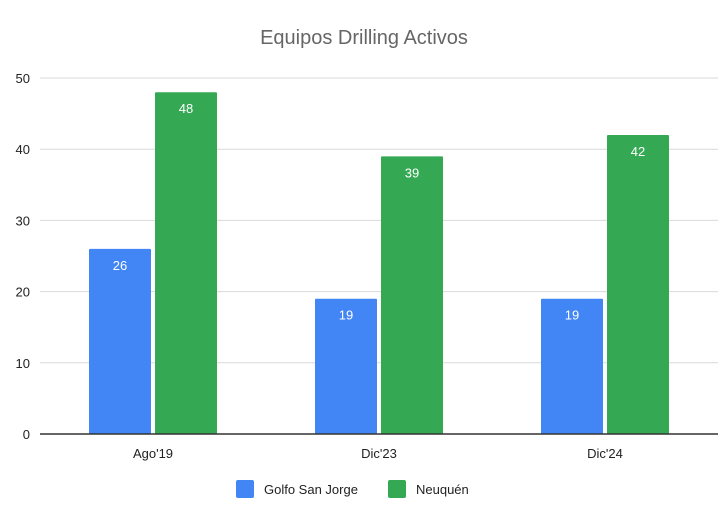 This screenshot has width=728, height=507. I want to click on x-axis-ticks: Ago'19 Dic'23 Dic'24, so click(378, 453).